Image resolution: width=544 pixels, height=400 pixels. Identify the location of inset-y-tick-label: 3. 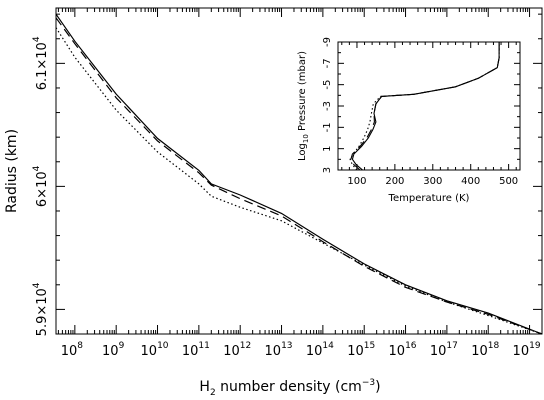
(327, 170).